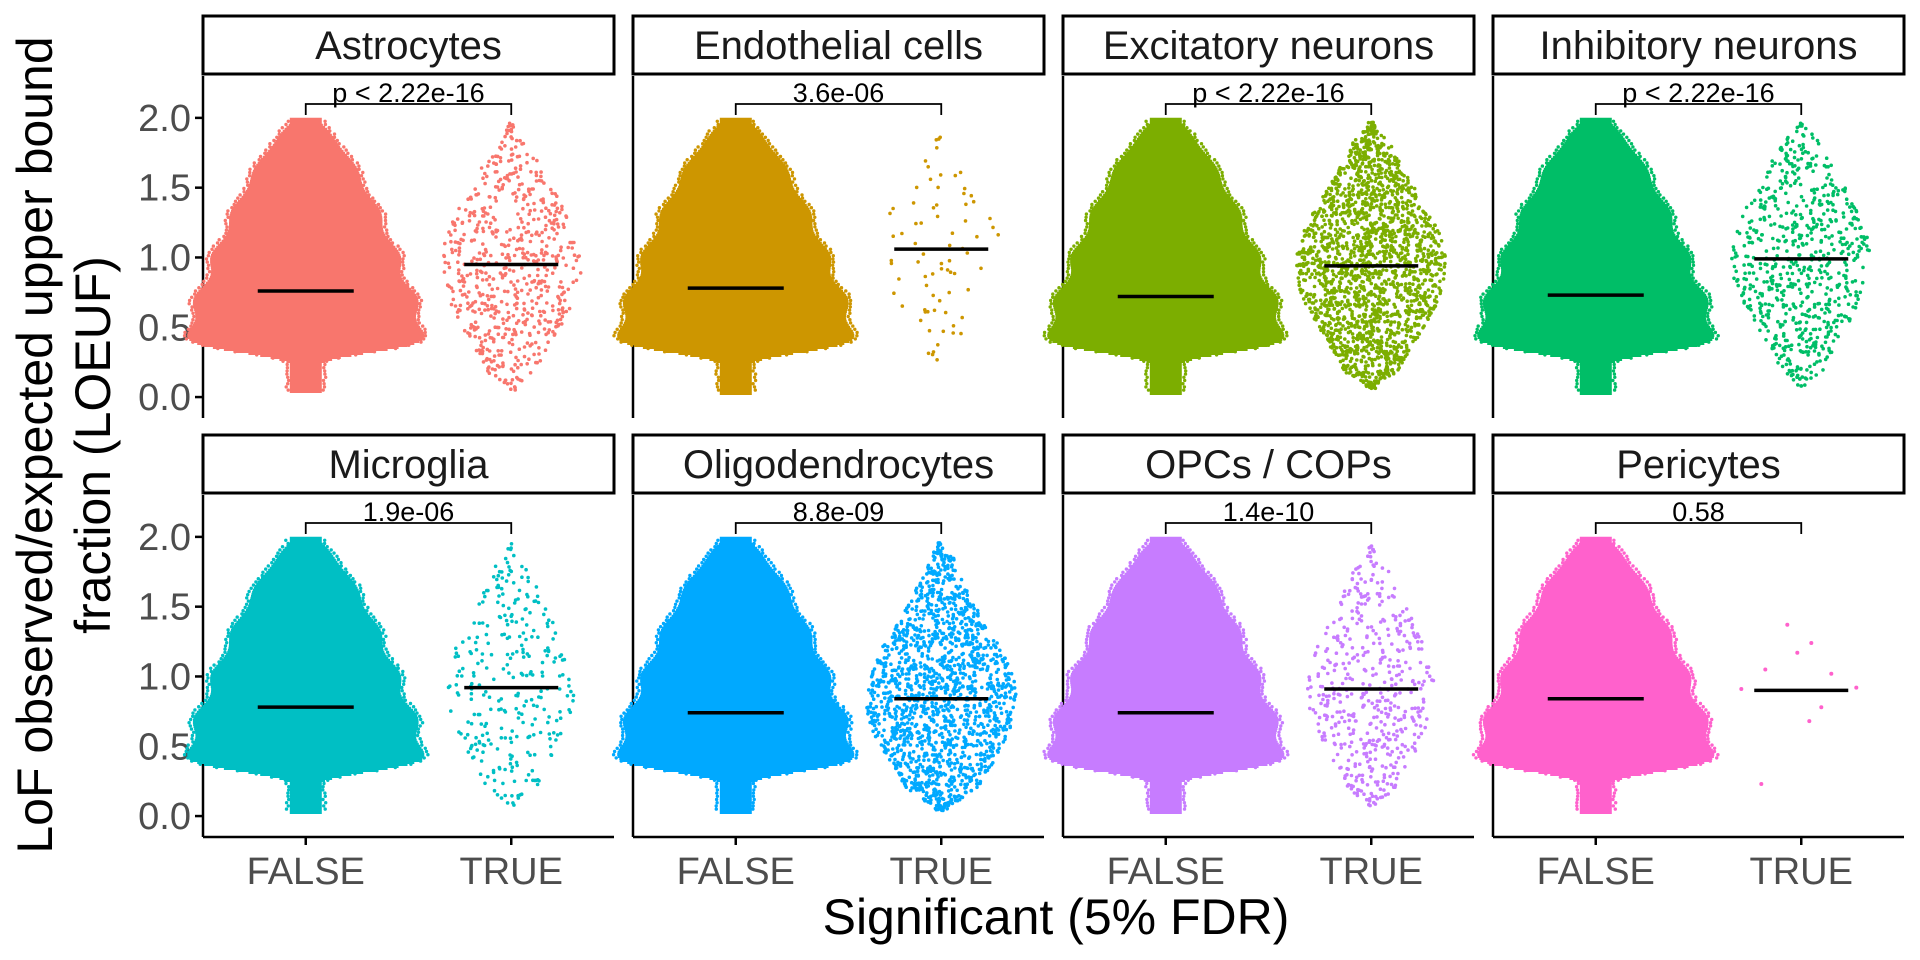  What do you see at coordinates (164, 608) in the screenshot?
I see `y-tick-label: 1.5` at bounding box center [164, 608].